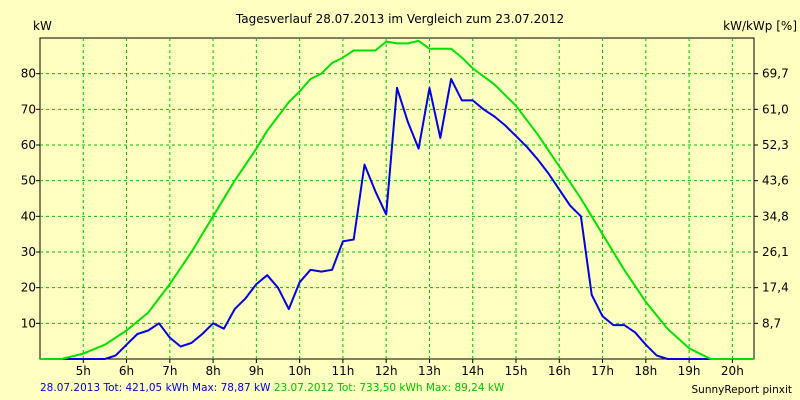 The width and height of the screenshot is (800, 400). Describe the element at coordinates (42, 26) in the screenshot. I see `y-axis-label: kW` at that location.